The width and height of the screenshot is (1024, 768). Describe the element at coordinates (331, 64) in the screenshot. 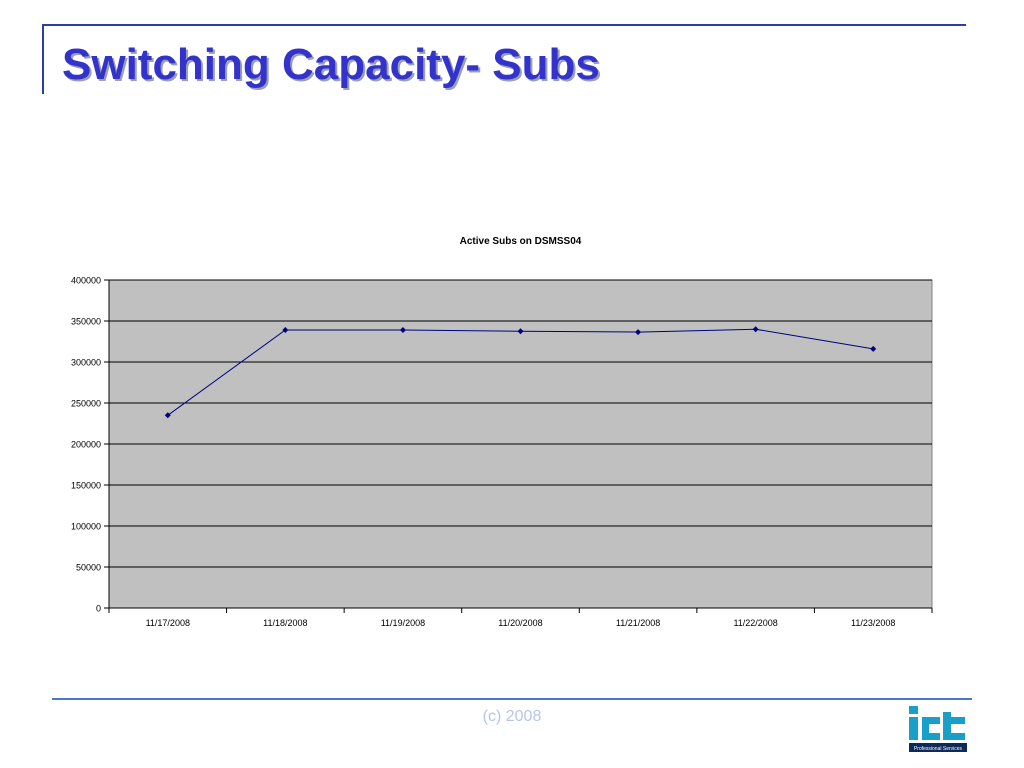

I see `slide-title: Switching Capacity- Subs` at that location.